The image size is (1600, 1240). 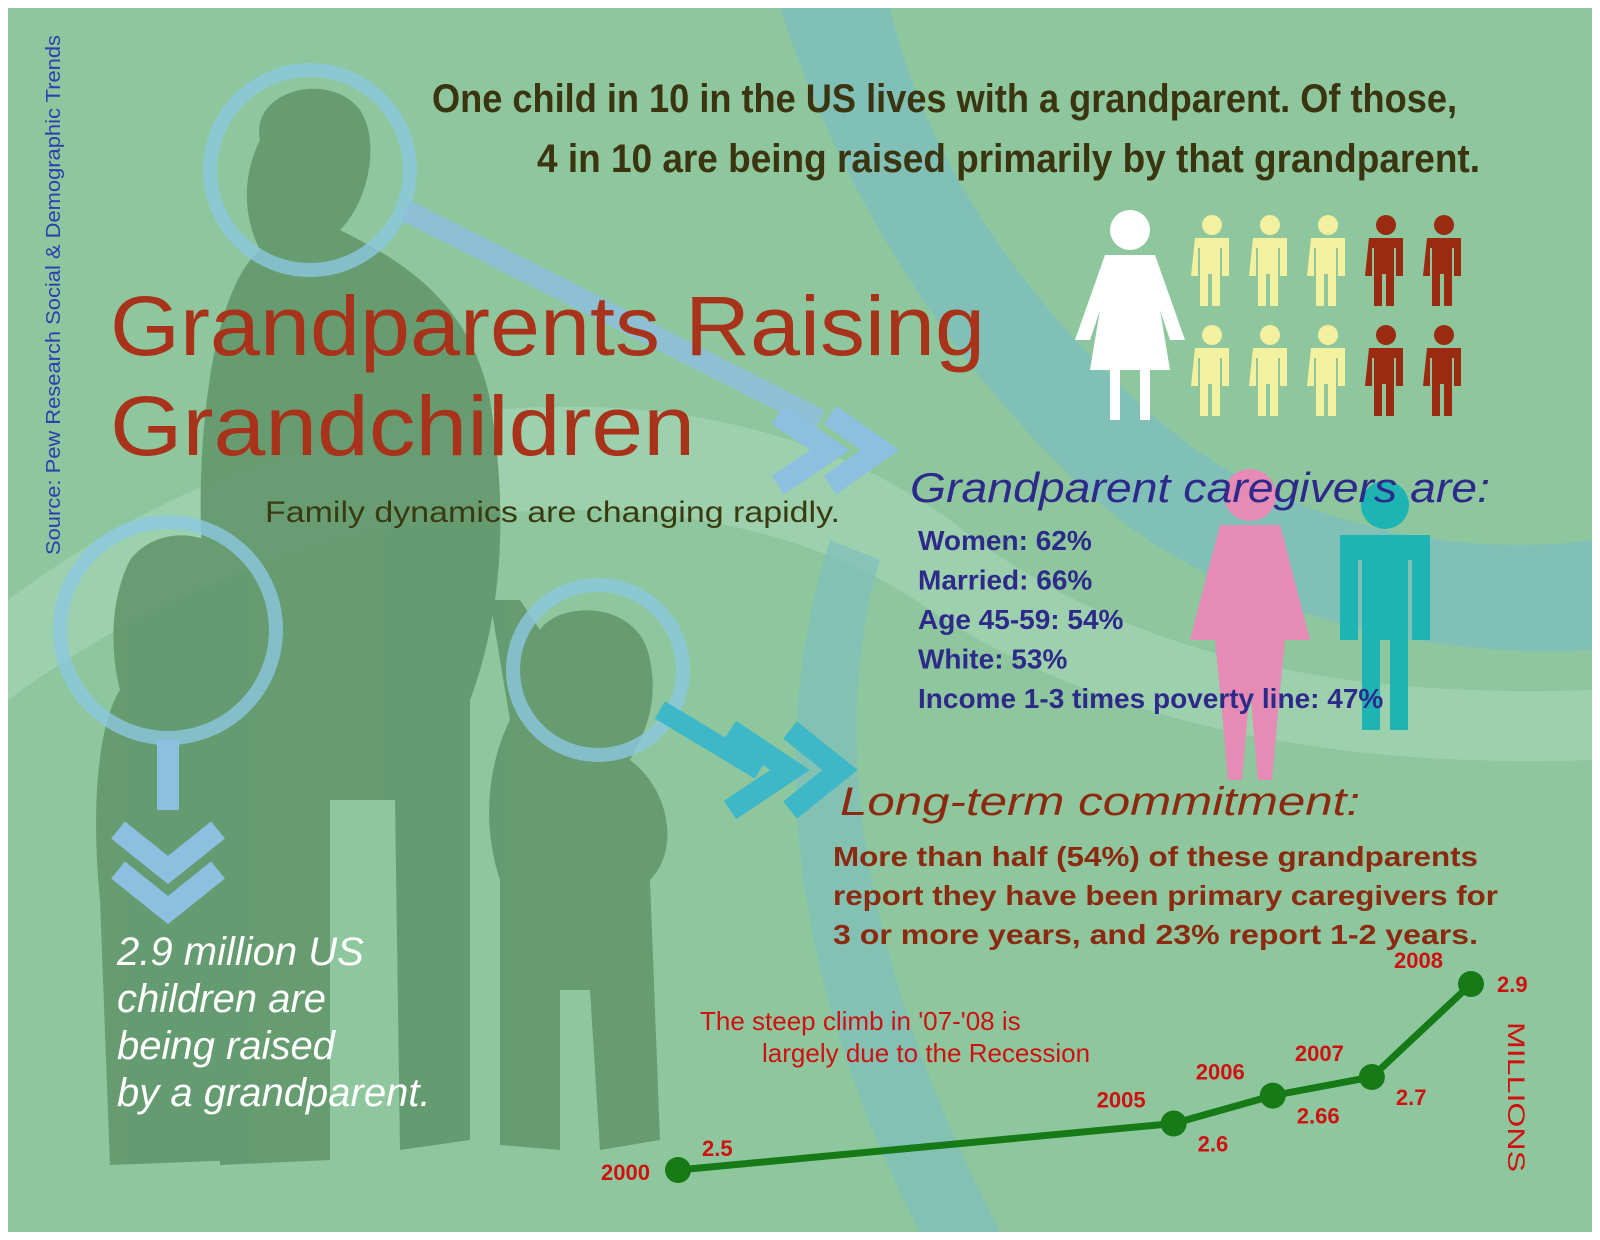 What do you see at coordinates (1512, 984) in the screenshot?
I see `value-label: 2.9` at bounding box center [1512, 984].